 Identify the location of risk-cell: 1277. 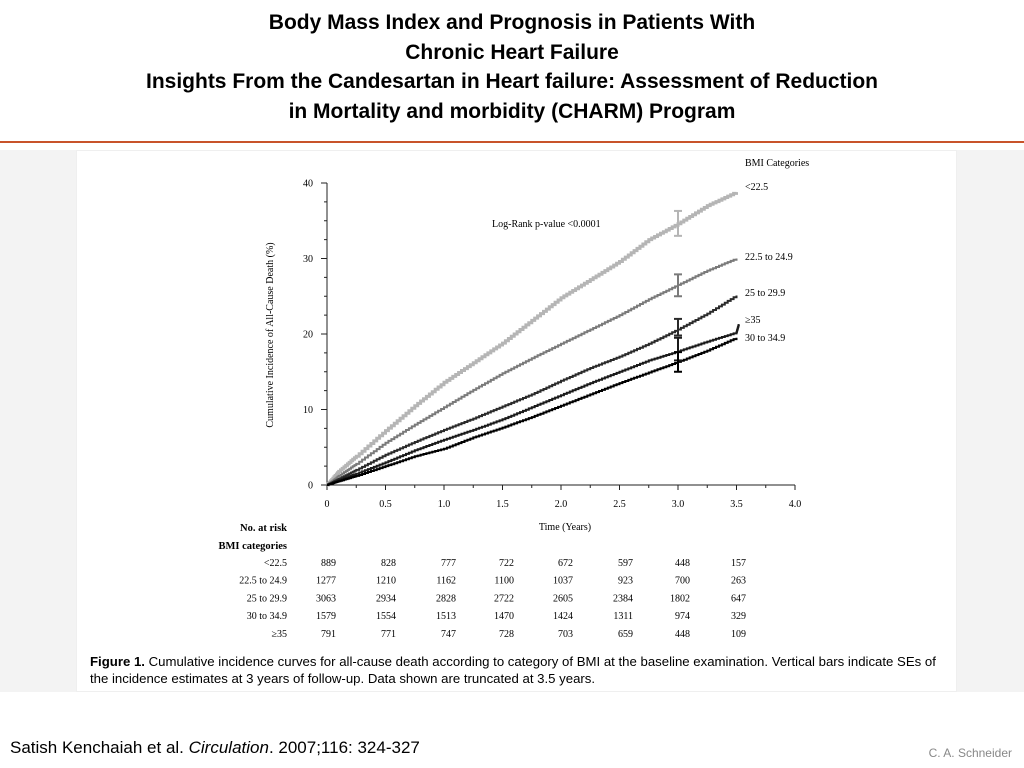
(326, 581).